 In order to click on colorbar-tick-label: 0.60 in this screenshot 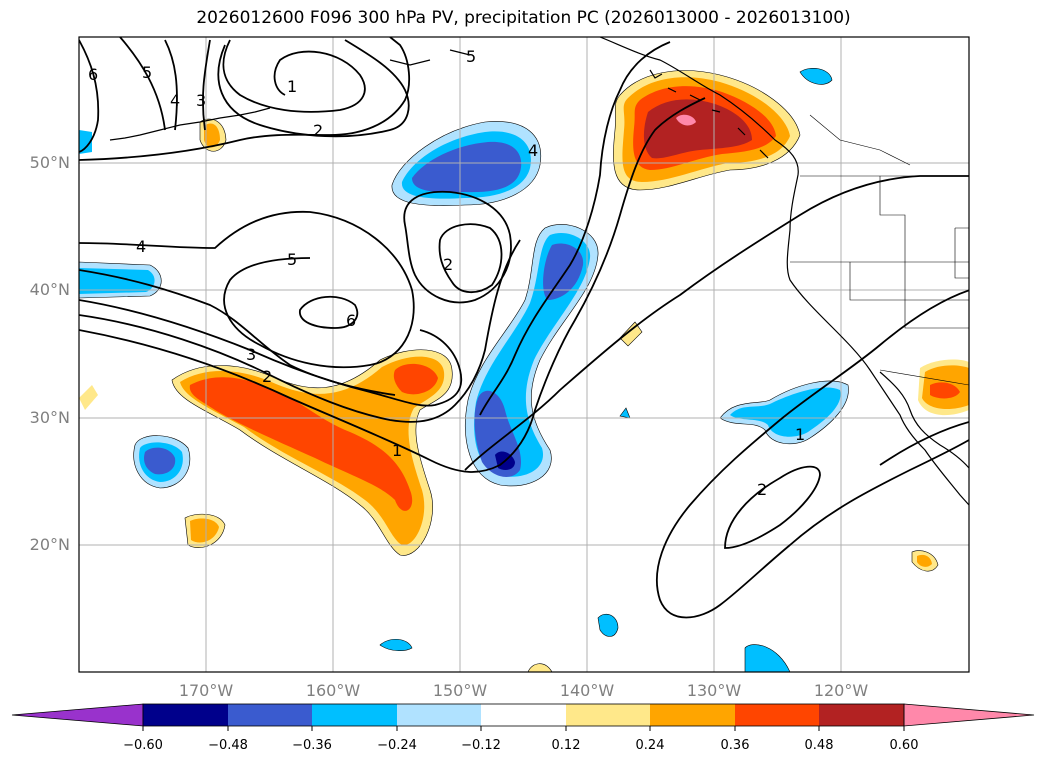, I will do `click(904, 745)`.